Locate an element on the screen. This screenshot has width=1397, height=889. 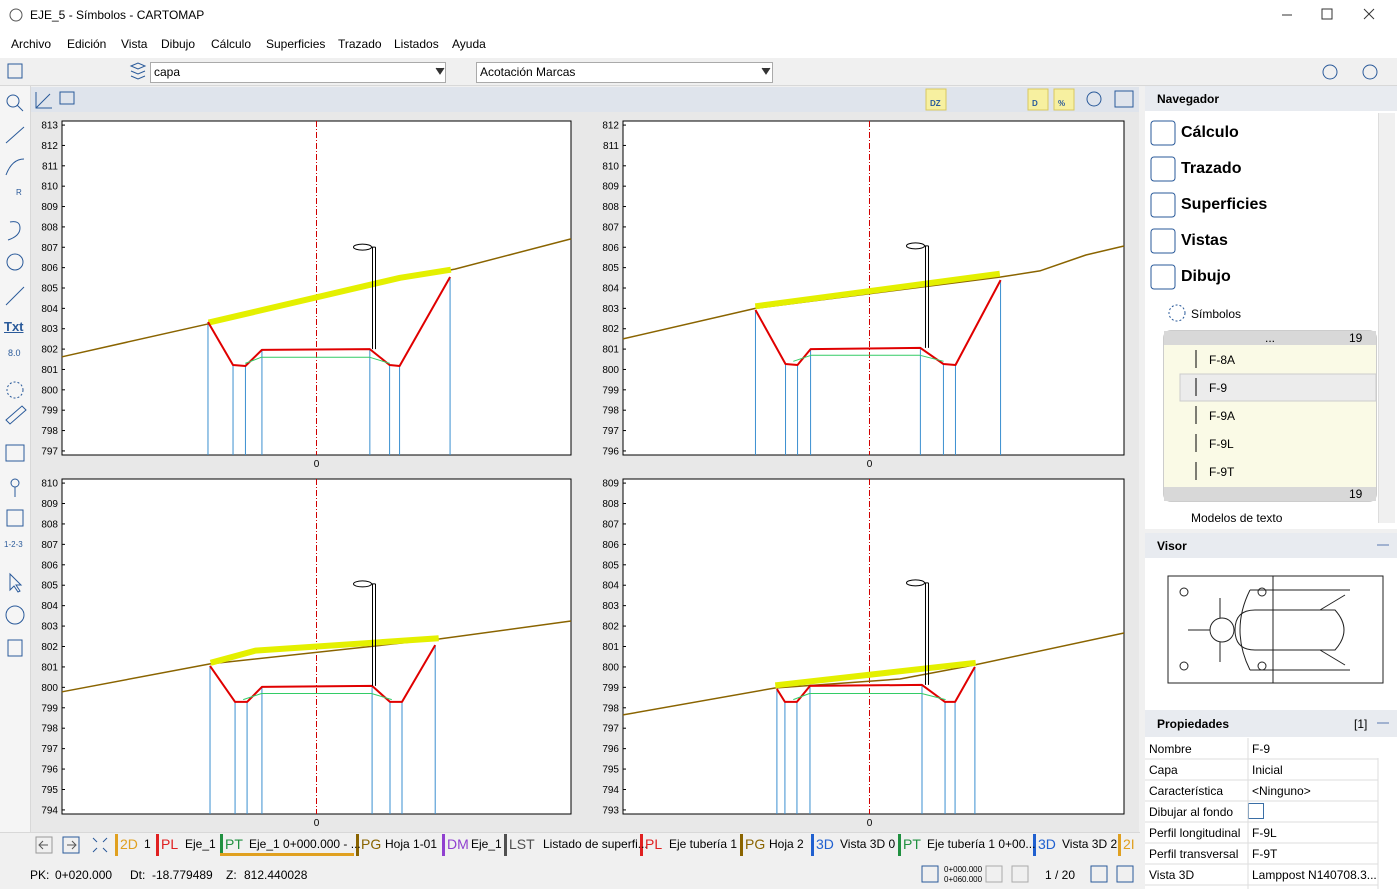
section-item: Cálculo is located at coordinates (1210, 132).